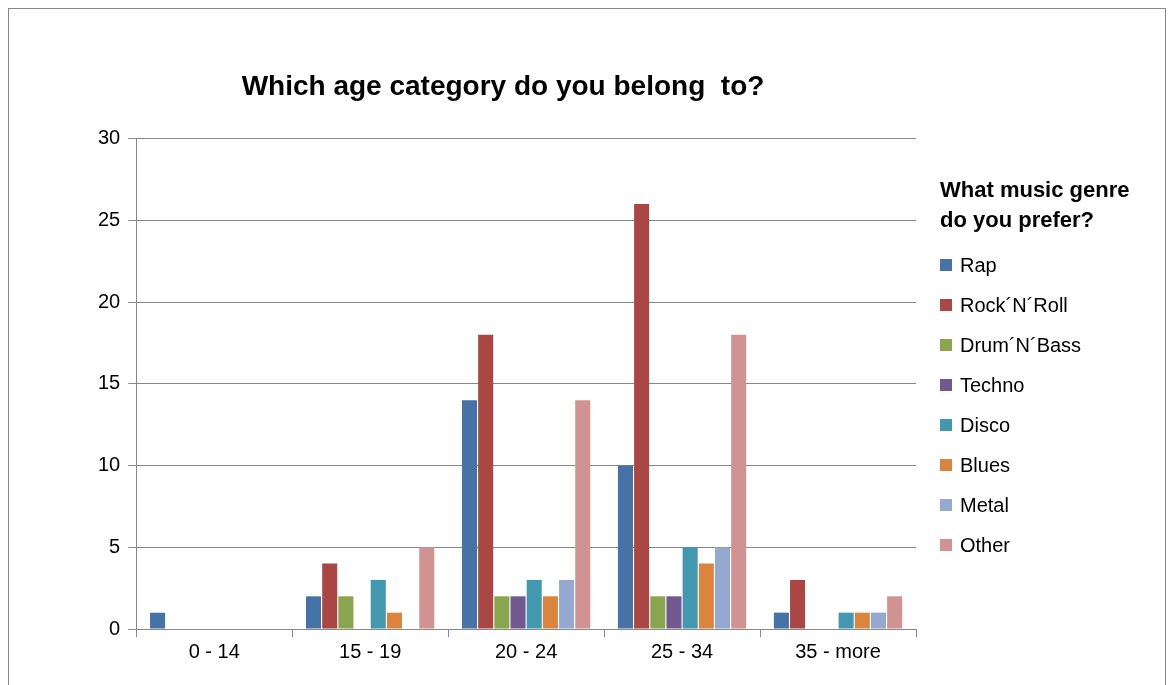 This screenshot has height=685, width=1171. What do you see at coordinates (1014, 305) in the screenshot?
I see `legend-label: Rock´N´Roll` at bounding box center [1014, 305].